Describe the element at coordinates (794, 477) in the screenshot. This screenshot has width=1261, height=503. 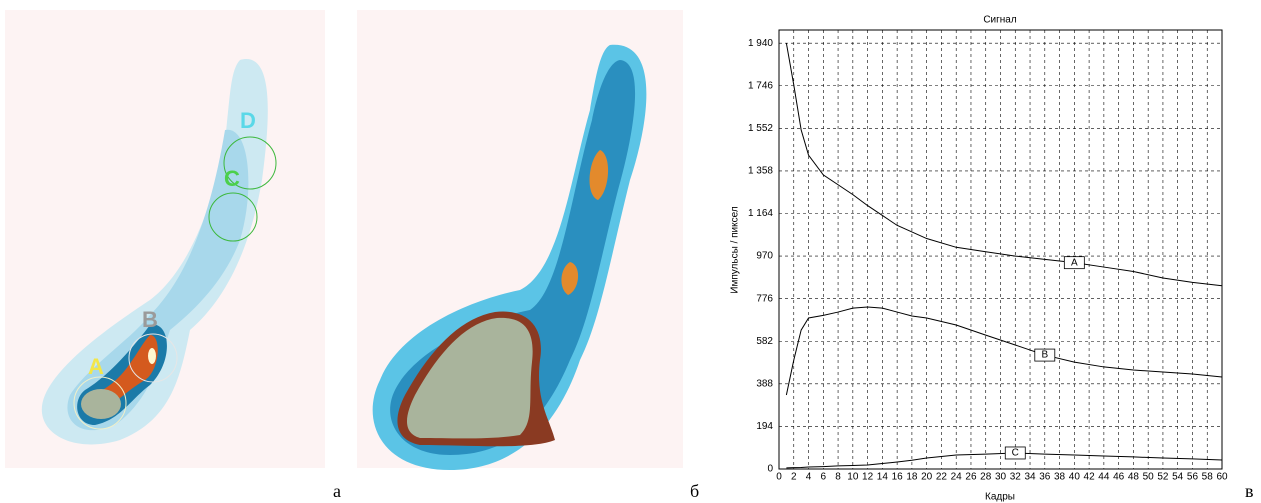
I see `x-tick-label: 2` at that location.